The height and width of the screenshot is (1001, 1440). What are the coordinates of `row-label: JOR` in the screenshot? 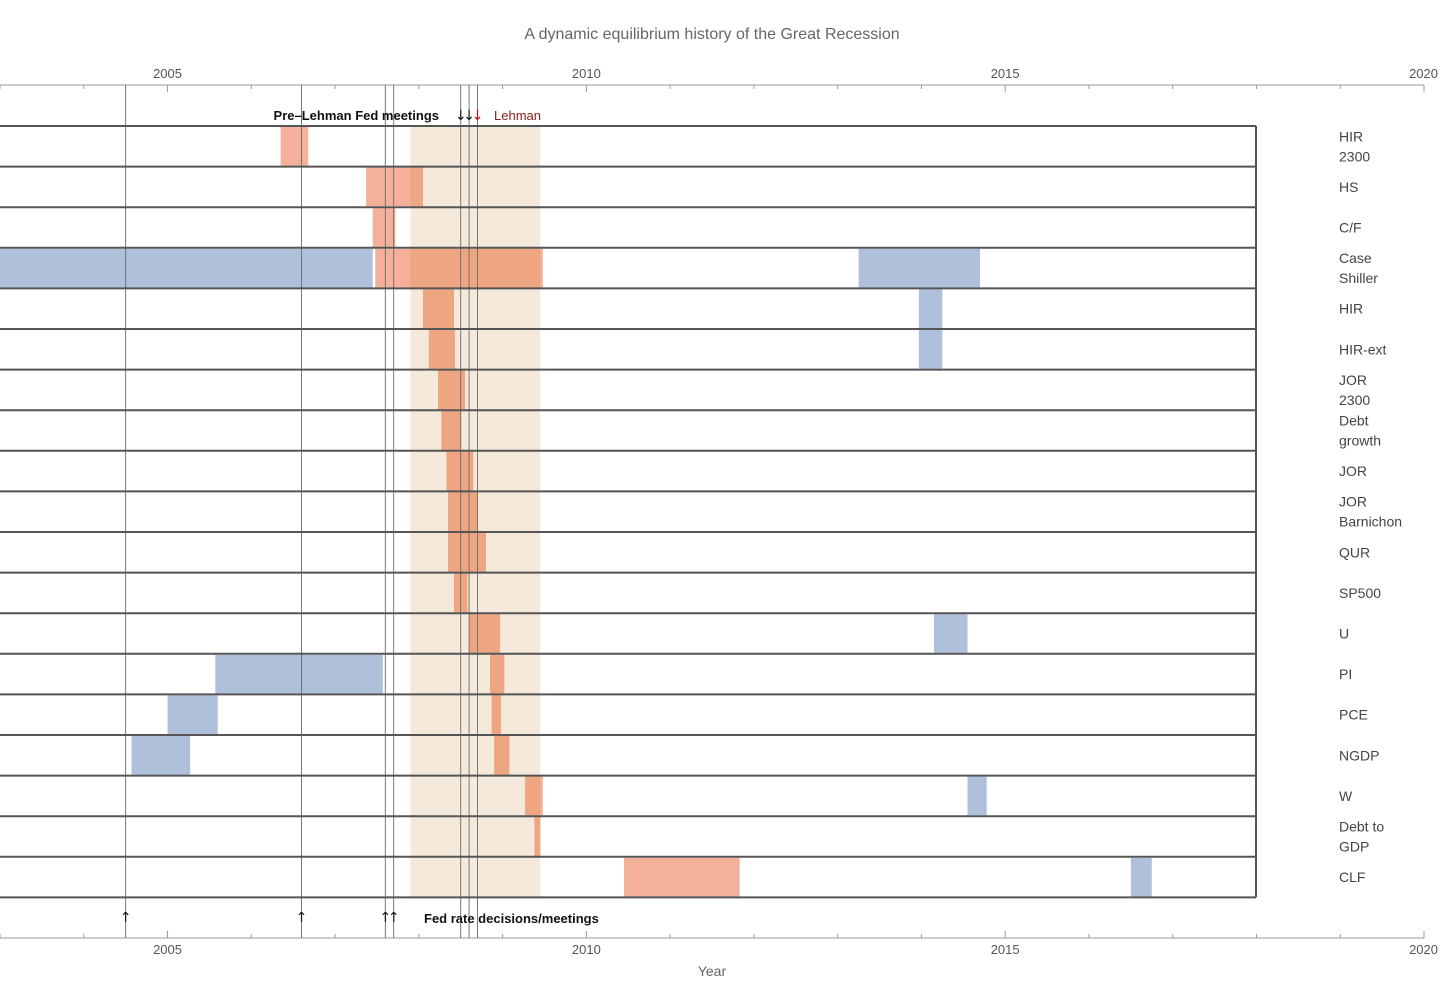 It's located at (1353, 471).